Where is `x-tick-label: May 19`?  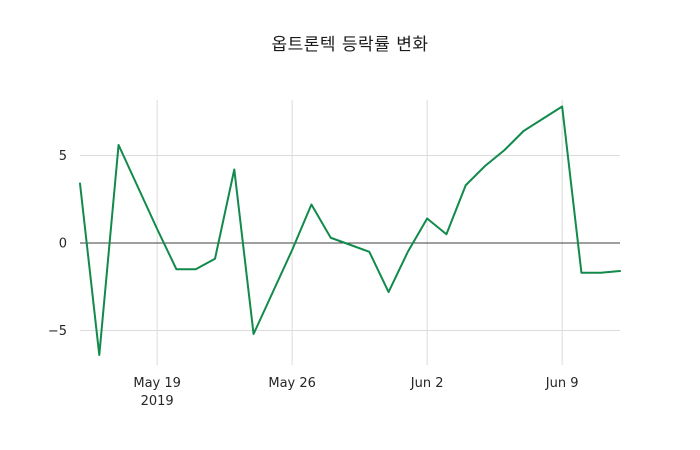 x-tick-label: May 19 is located at coordinates (157, 383).